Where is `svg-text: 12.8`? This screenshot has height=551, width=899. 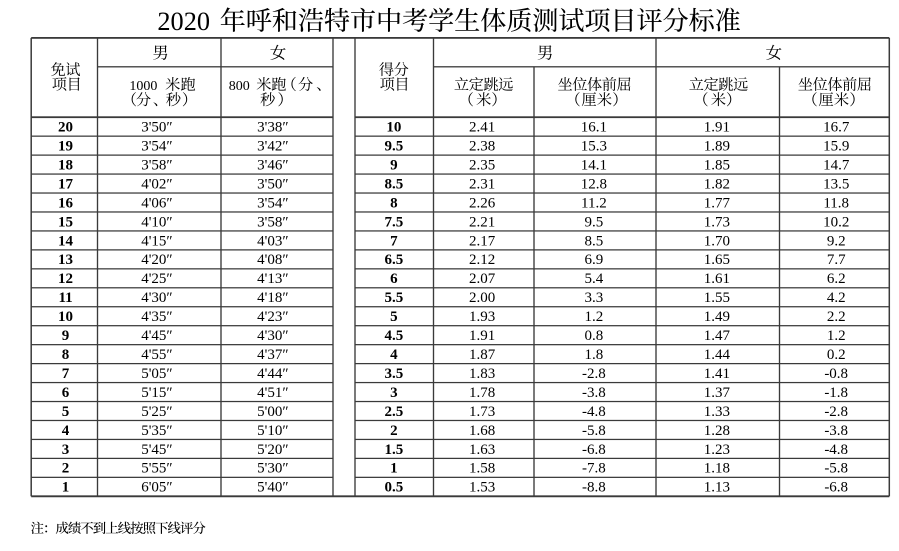
svg-text: 12.8 is located at coordinates (594, 184).